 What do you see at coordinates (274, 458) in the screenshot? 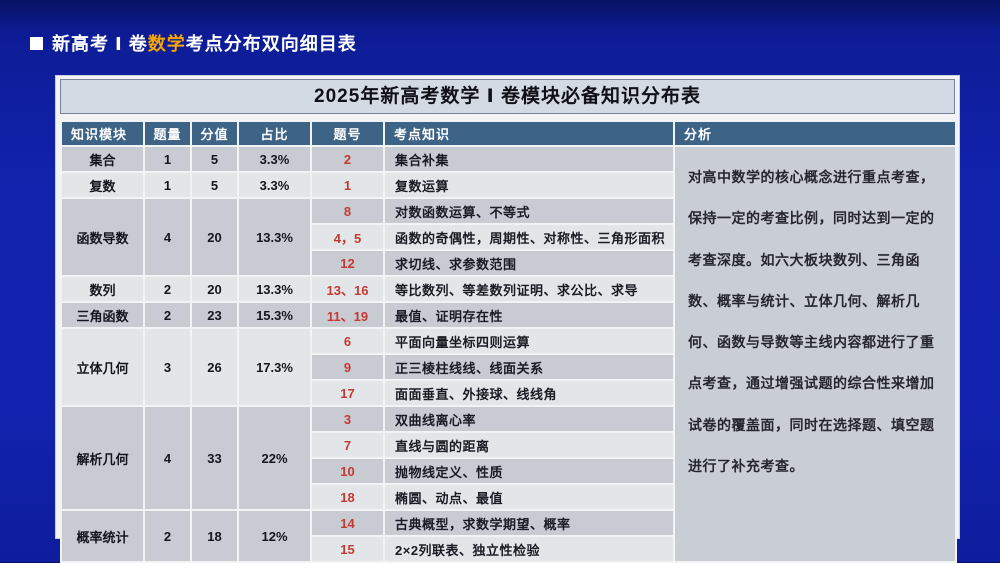
I see `percent-cell: 22%` at bounding box center [274, 458].